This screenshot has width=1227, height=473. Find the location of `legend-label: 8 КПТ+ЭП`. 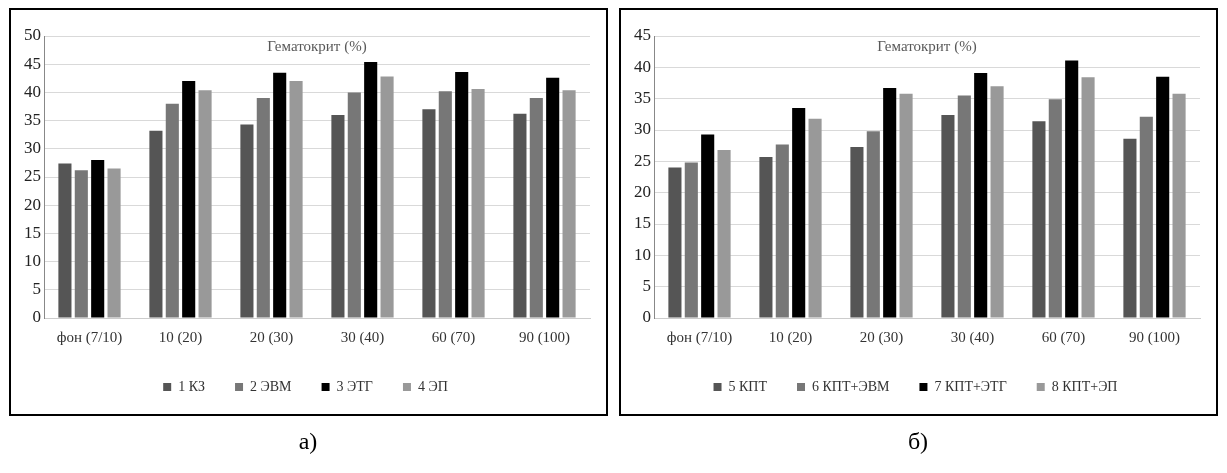

legend-label: 8 КПТ+ЭП is located at coordinates (1084, 386).